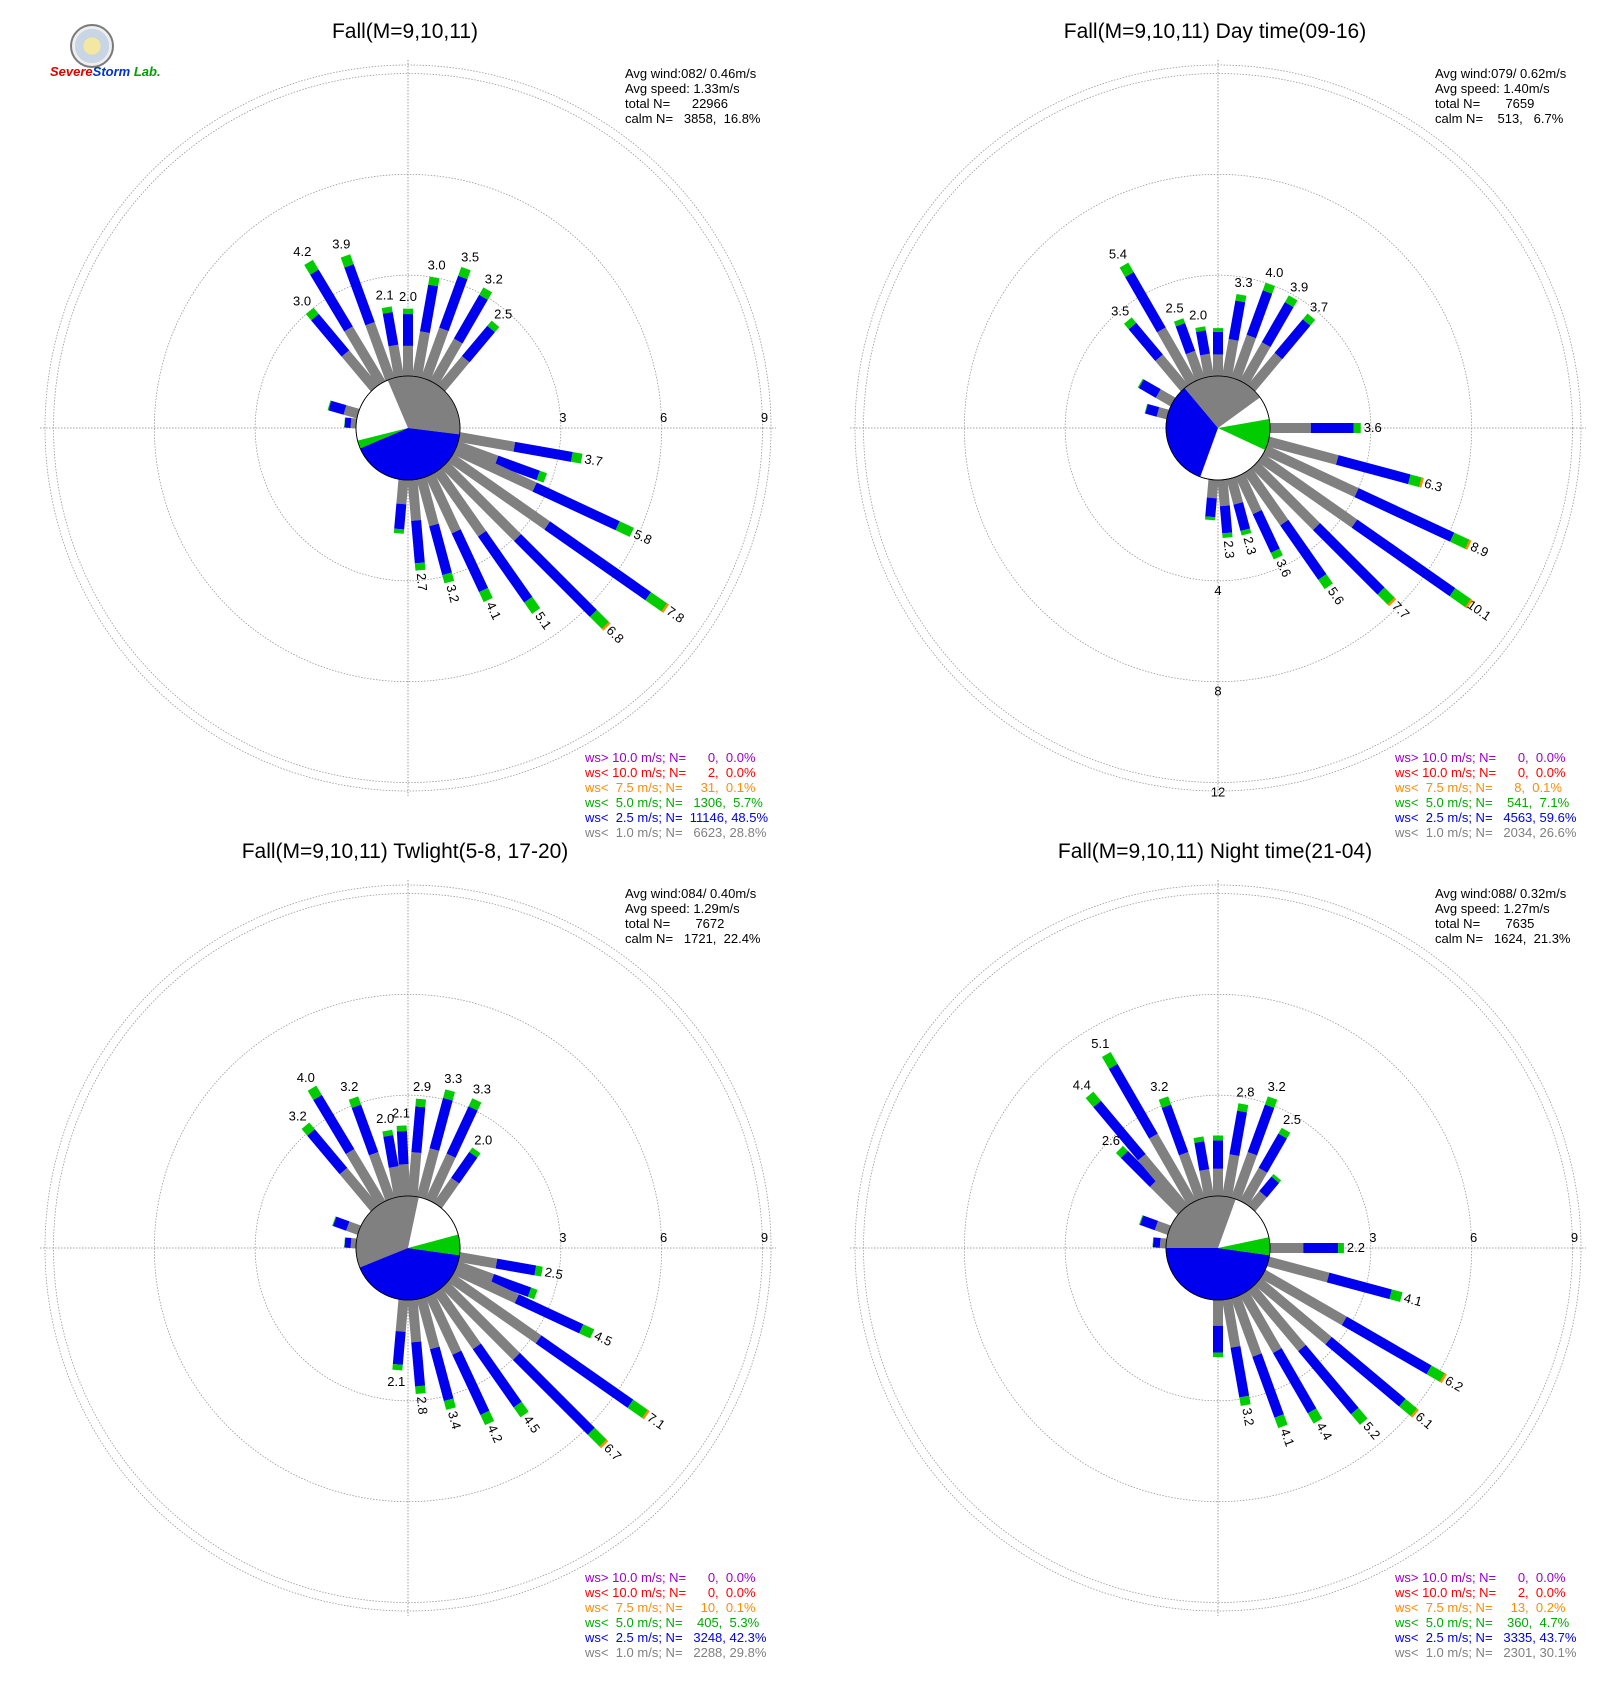 The width and height of the screenshot is (1620, 1690). I want to click on petal-357-green, so click(401, 1128).